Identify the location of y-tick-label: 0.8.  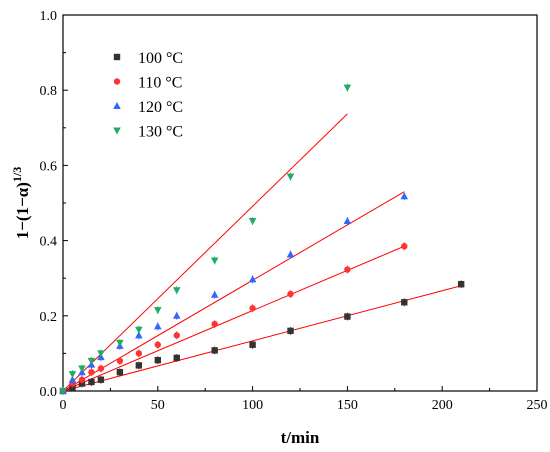
(49, 91).